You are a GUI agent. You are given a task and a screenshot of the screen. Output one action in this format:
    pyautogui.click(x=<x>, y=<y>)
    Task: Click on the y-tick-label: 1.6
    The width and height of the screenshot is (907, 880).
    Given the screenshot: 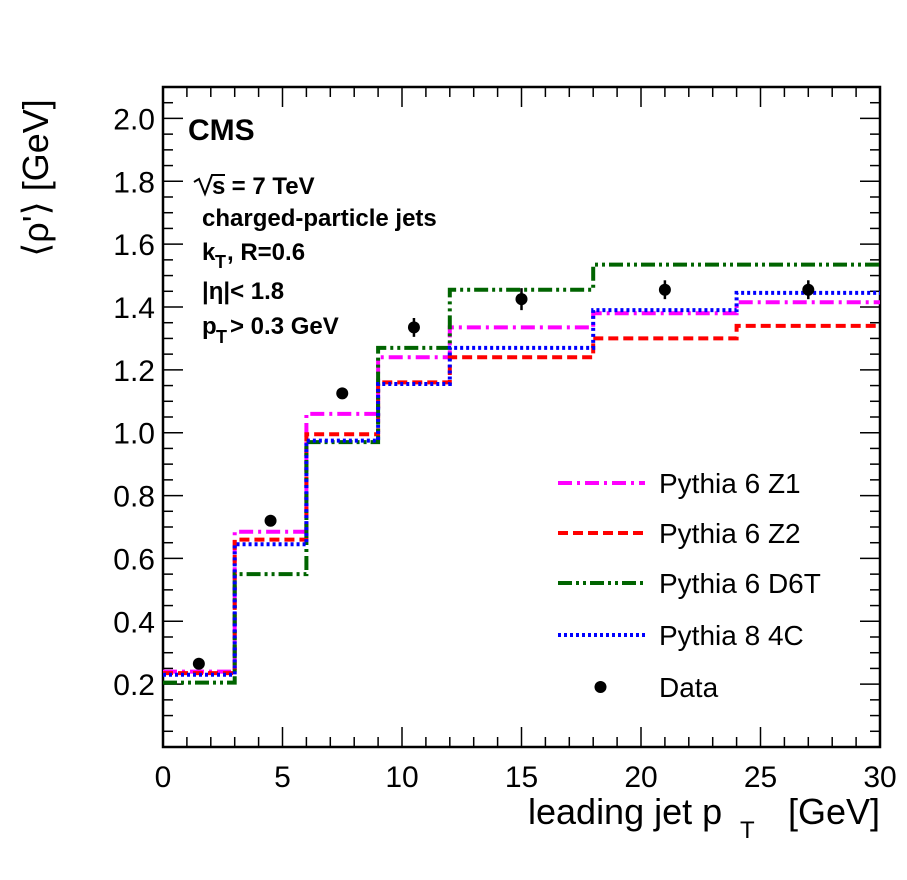 What is the action you would take?
    pyautogui.click(x=134, y=245)
    